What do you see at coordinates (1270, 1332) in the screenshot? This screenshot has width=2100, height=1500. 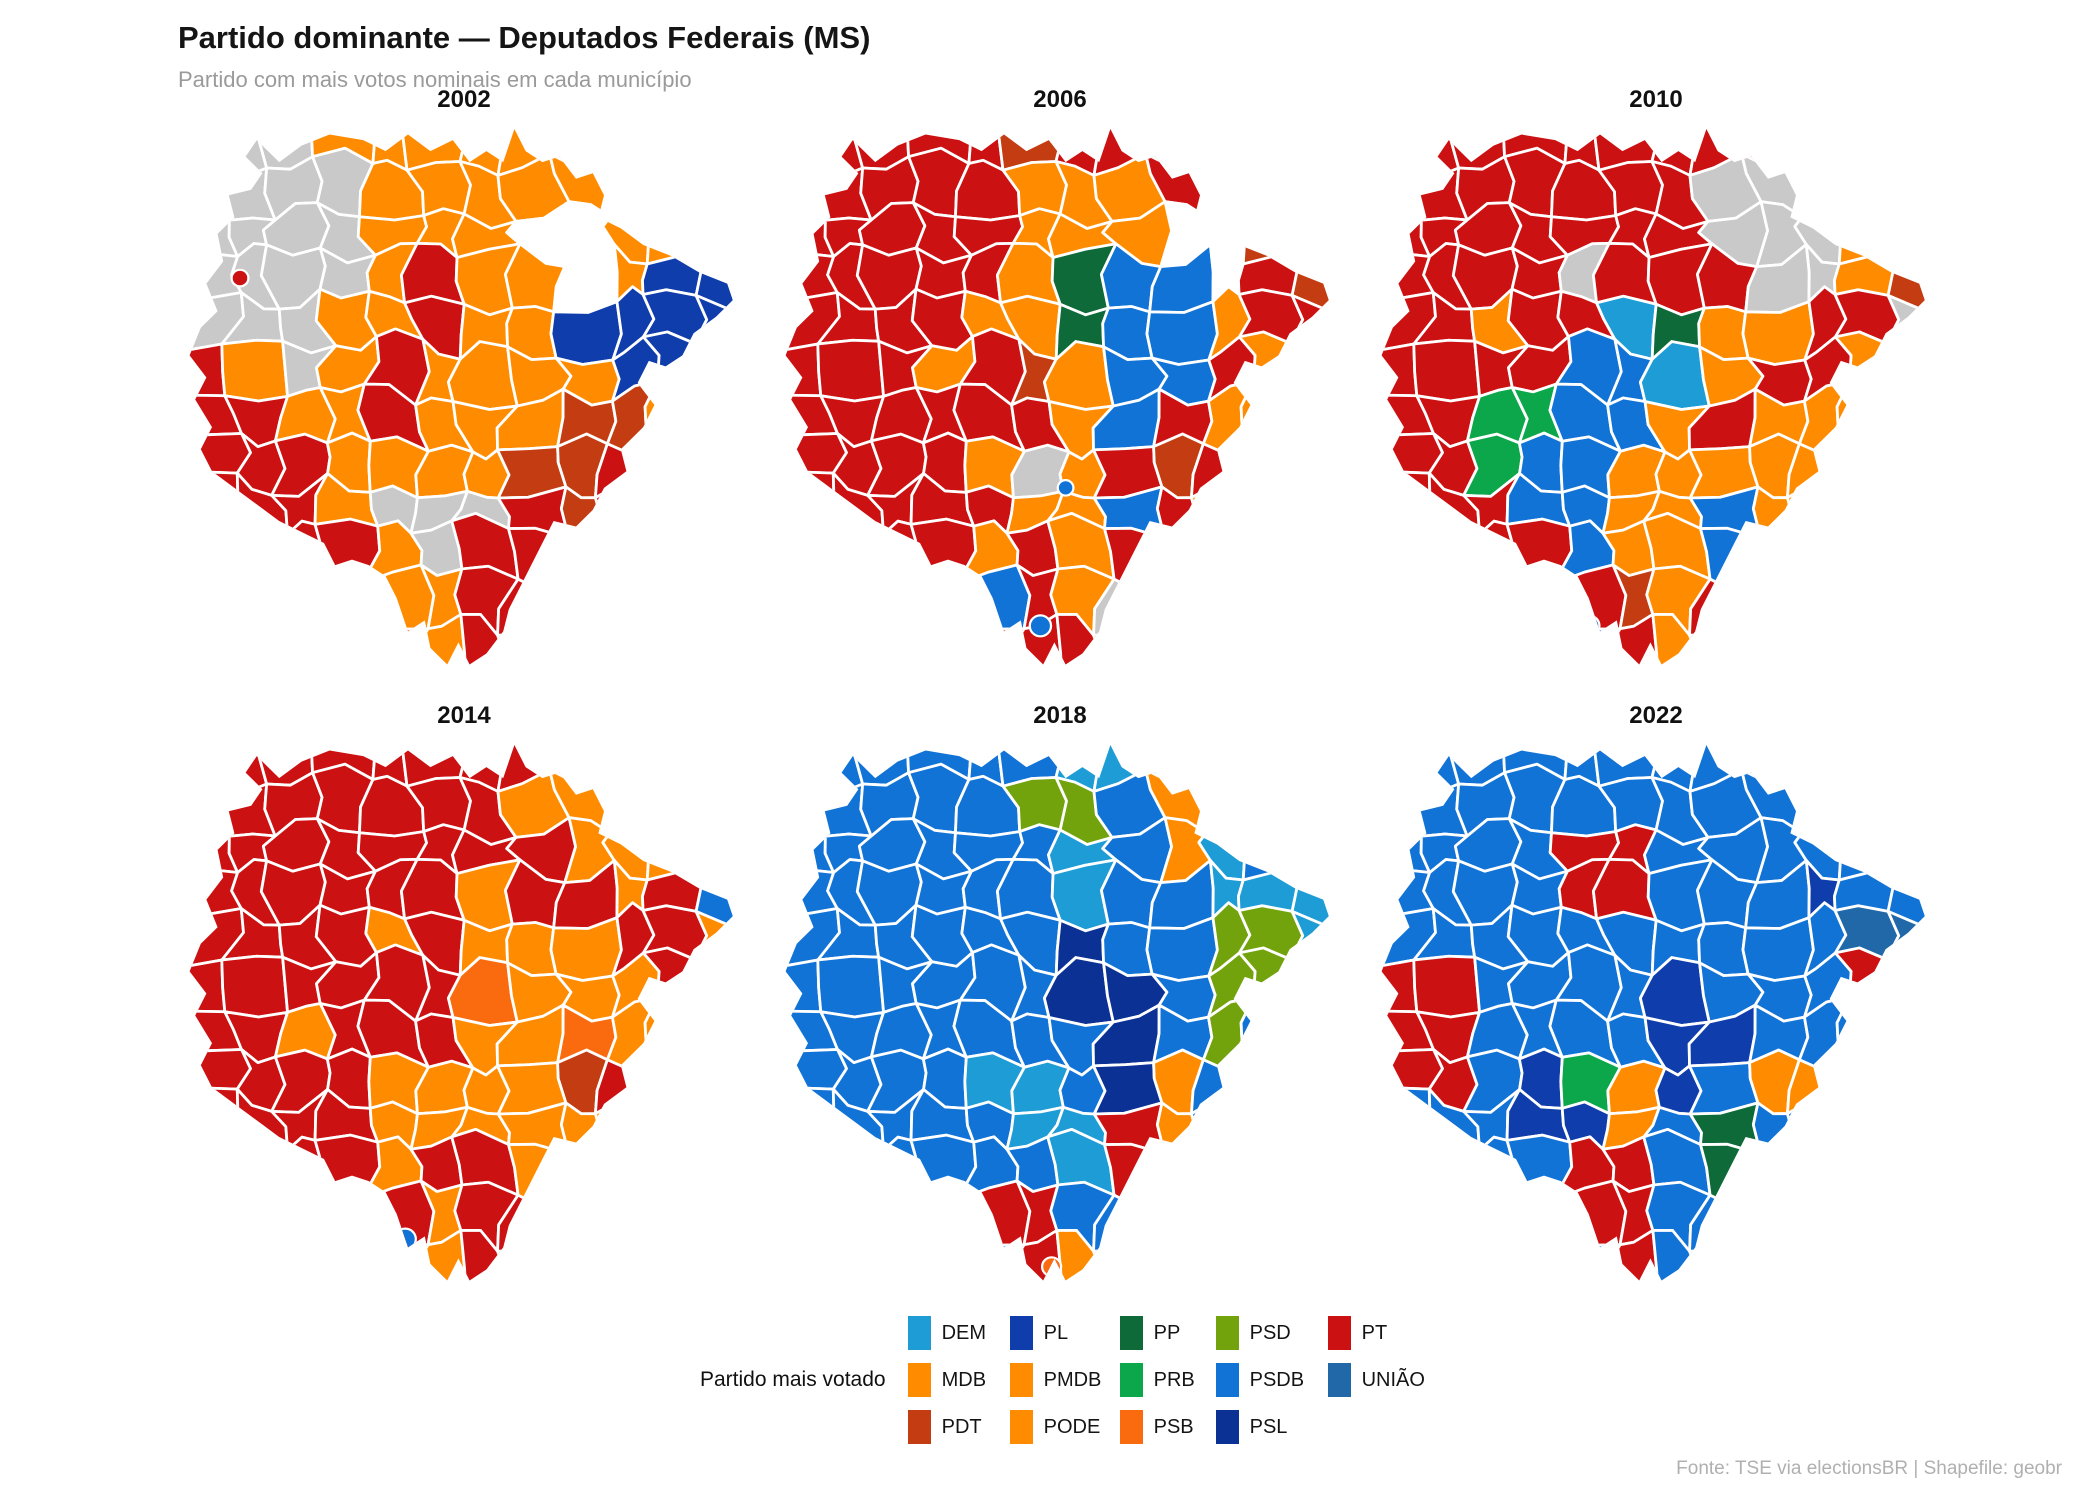 I see `legend-label: PSD` at bounding box center [1270, 1332].